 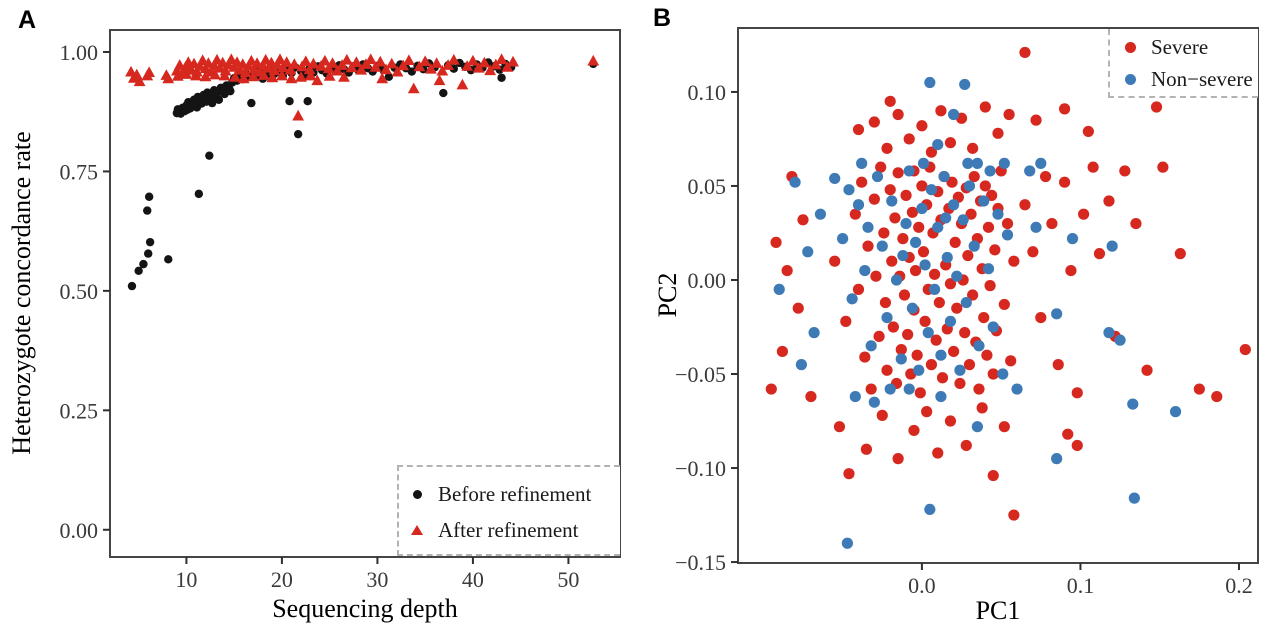 I want to click on x-tick-label: 30, so click(x=377, y=579).